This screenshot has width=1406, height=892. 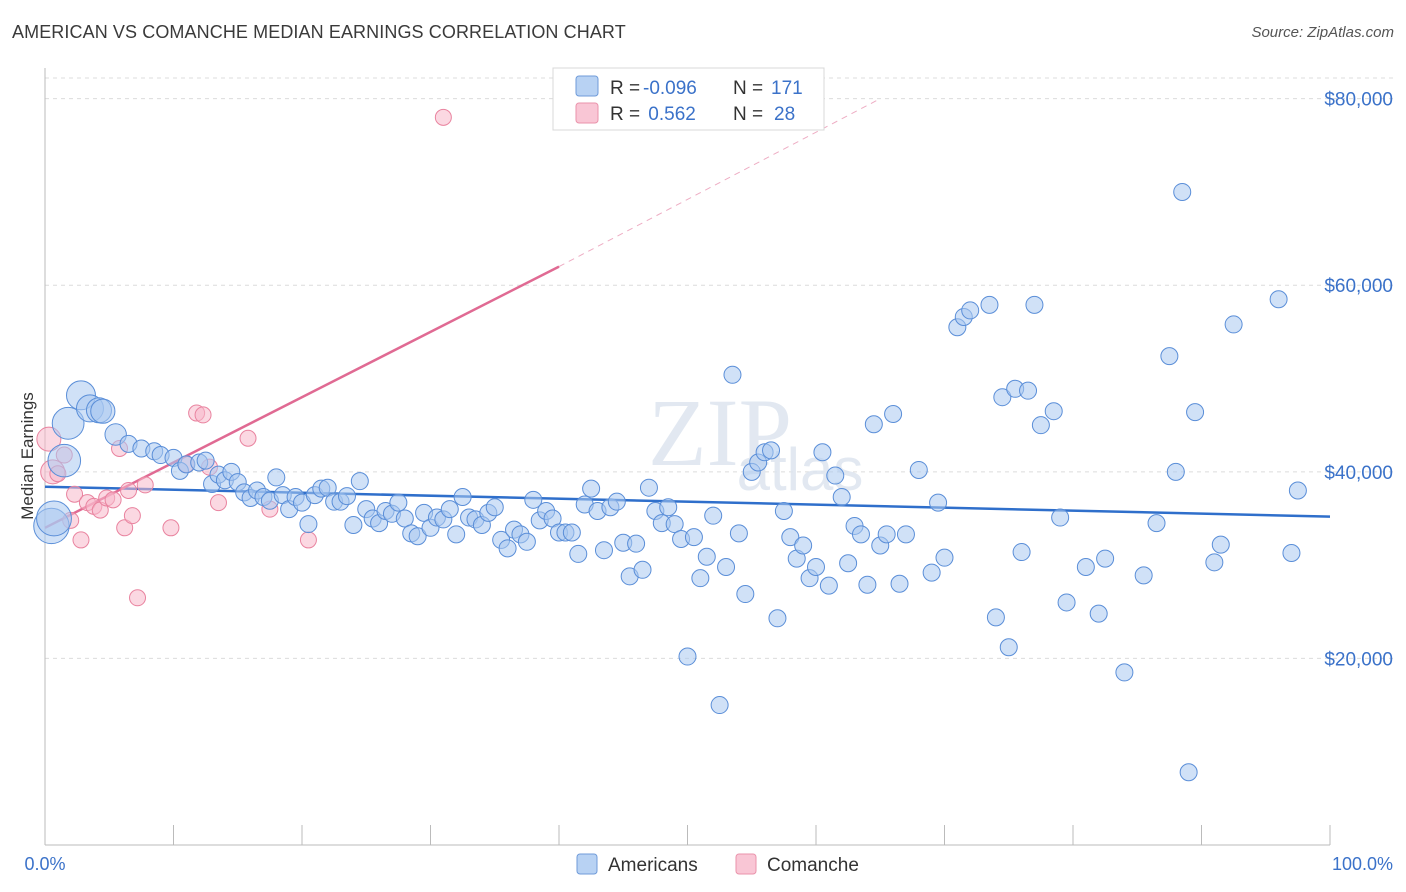 I want to click on bottom-swatch-comanche, so click(x=746, y=864).